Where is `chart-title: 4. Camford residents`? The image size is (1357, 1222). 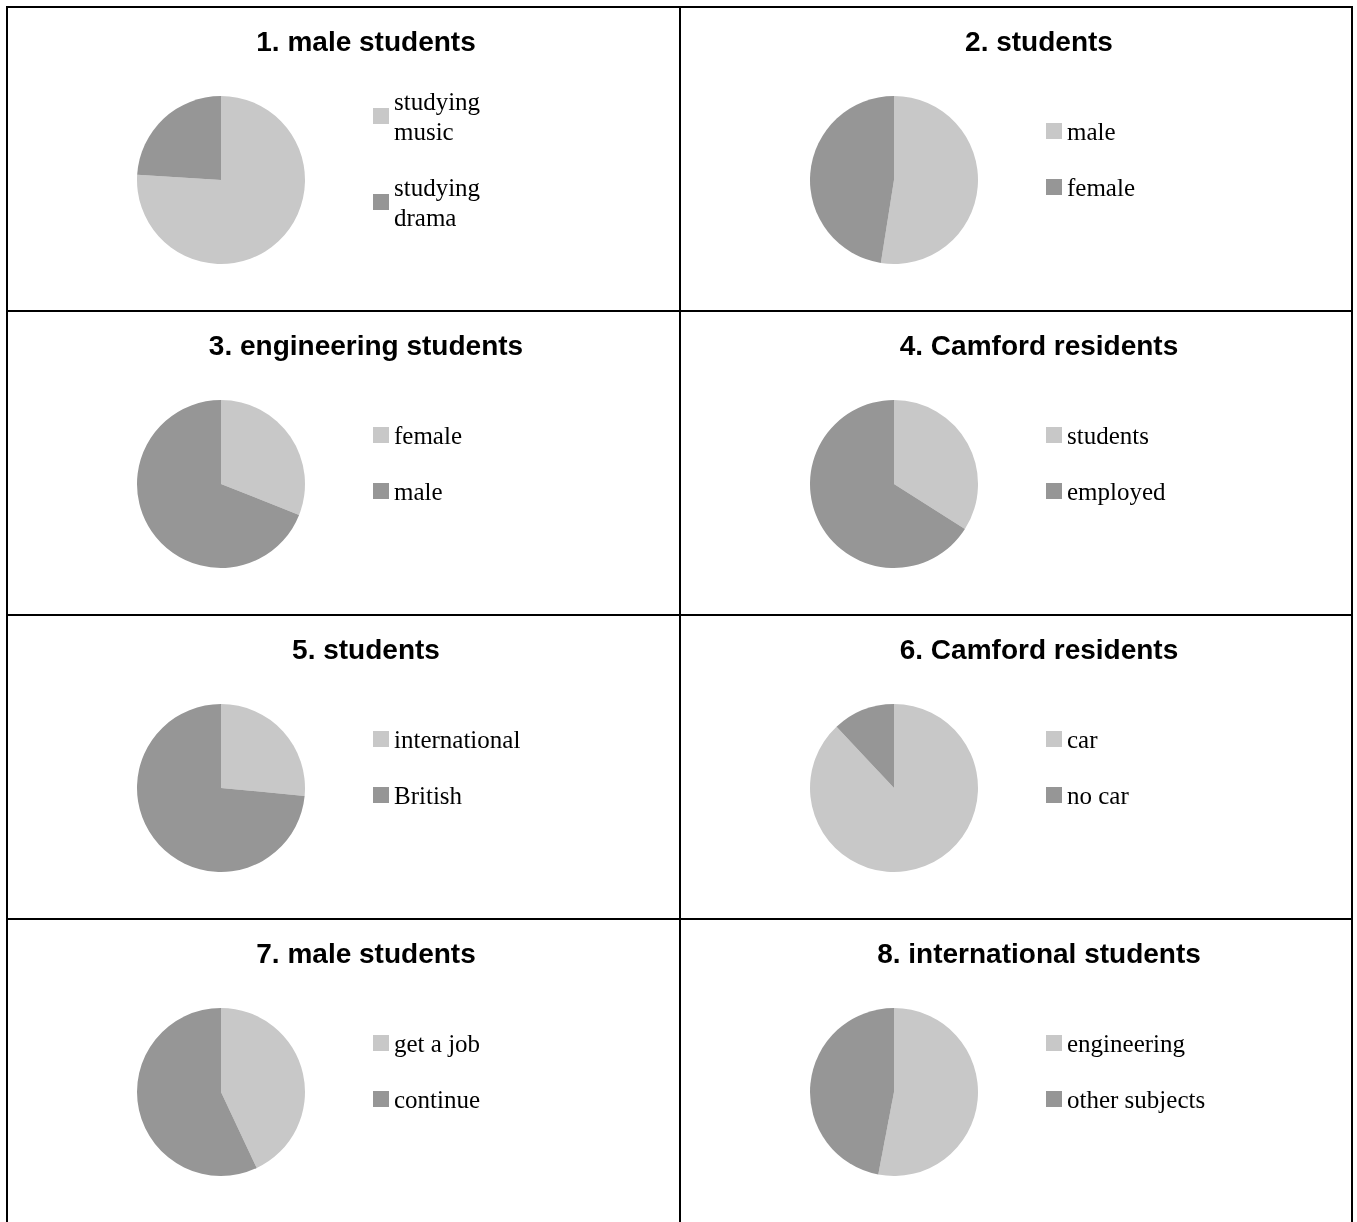
chart-title: 4. Camford residents is located at coordinates (1039, 345).